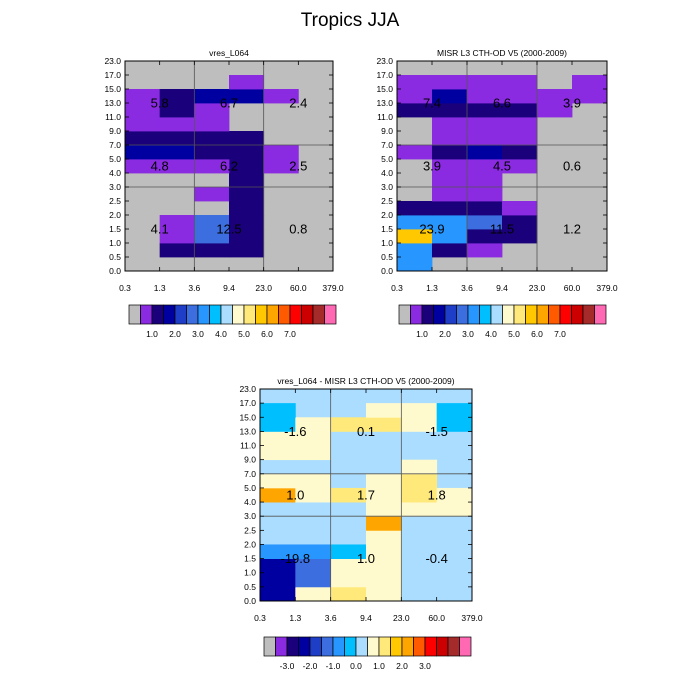  What do you see at coordinates (333, 666) in the screenshot?
I see `colorbar-label: -1.0` at bounding box center [333, 666].